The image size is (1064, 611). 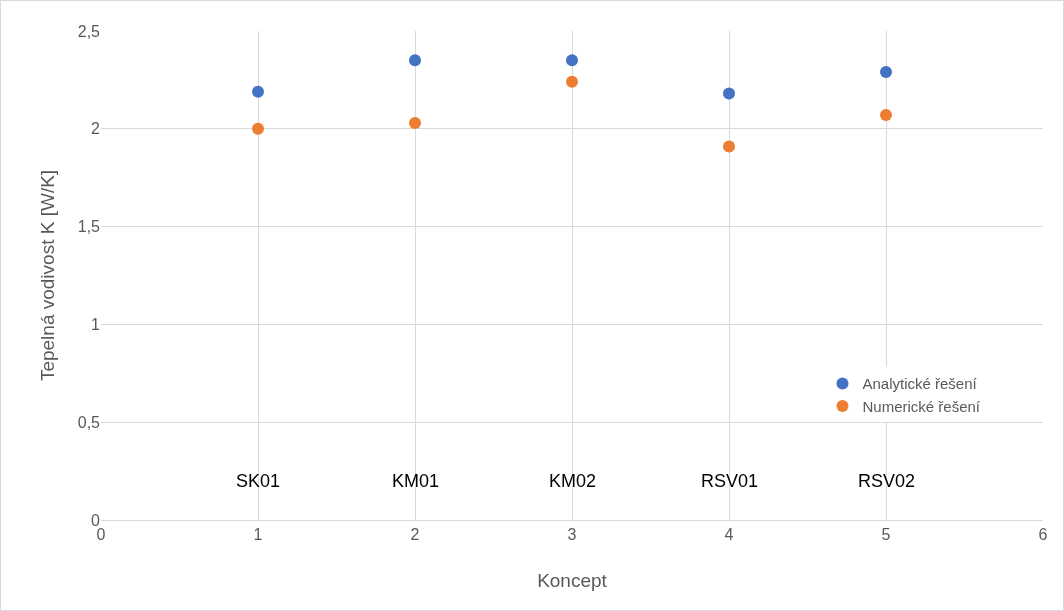 I want to click on x-tick-label: 2, so click(x=415, y=535).